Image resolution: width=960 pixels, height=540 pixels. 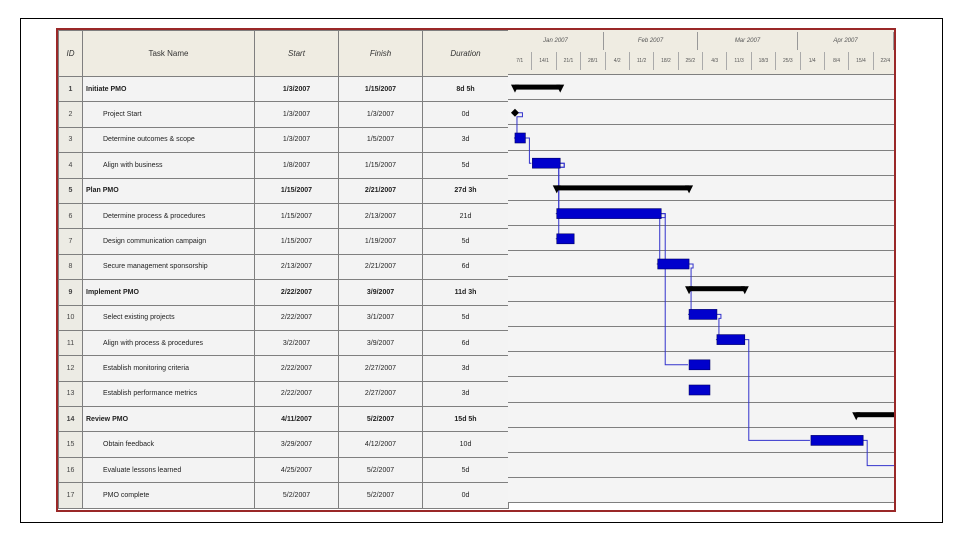 What do you see at coordinates (296, 495) in the screenshot?
I see `task-start: 5/2/2007` at bounding box center [296, 495].